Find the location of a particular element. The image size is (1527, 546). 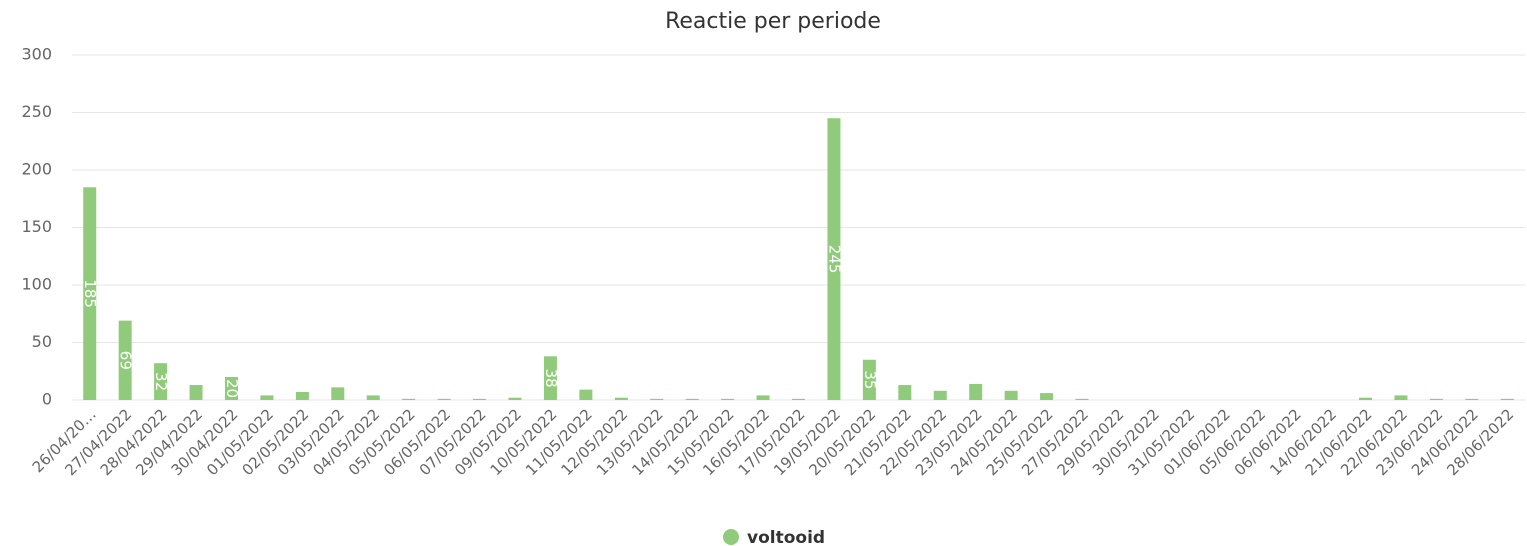

data-label: 38 is located at coordinates (551, 378).